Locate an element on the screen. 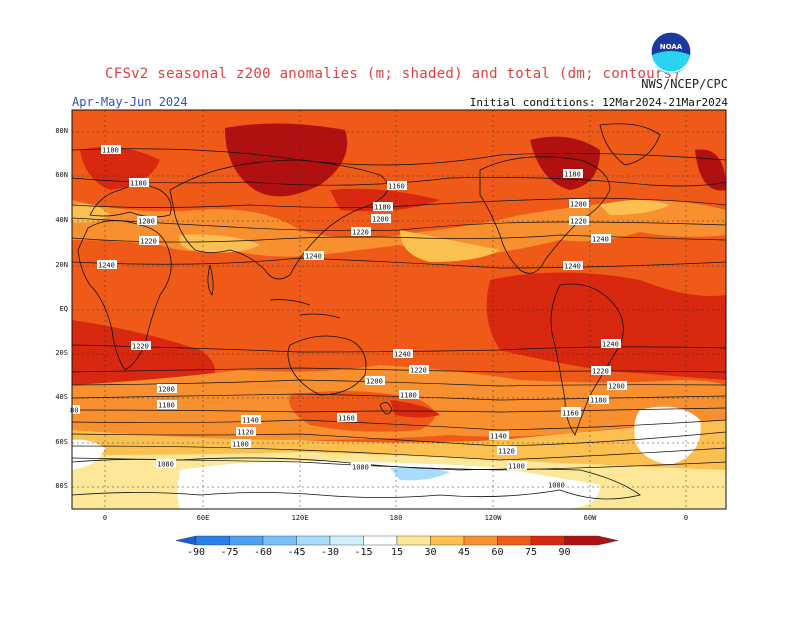 The width and height of the screenshot is (800, 618). lon-label: 60E is located at coordinates (203, 518).